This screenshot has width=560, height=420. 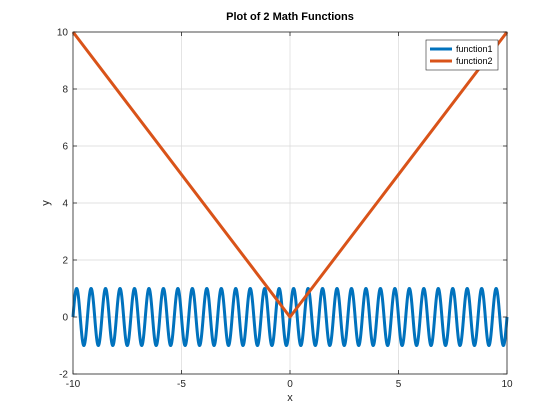 I want to click on y-tick-label: 10, so click(x=63, y=33).